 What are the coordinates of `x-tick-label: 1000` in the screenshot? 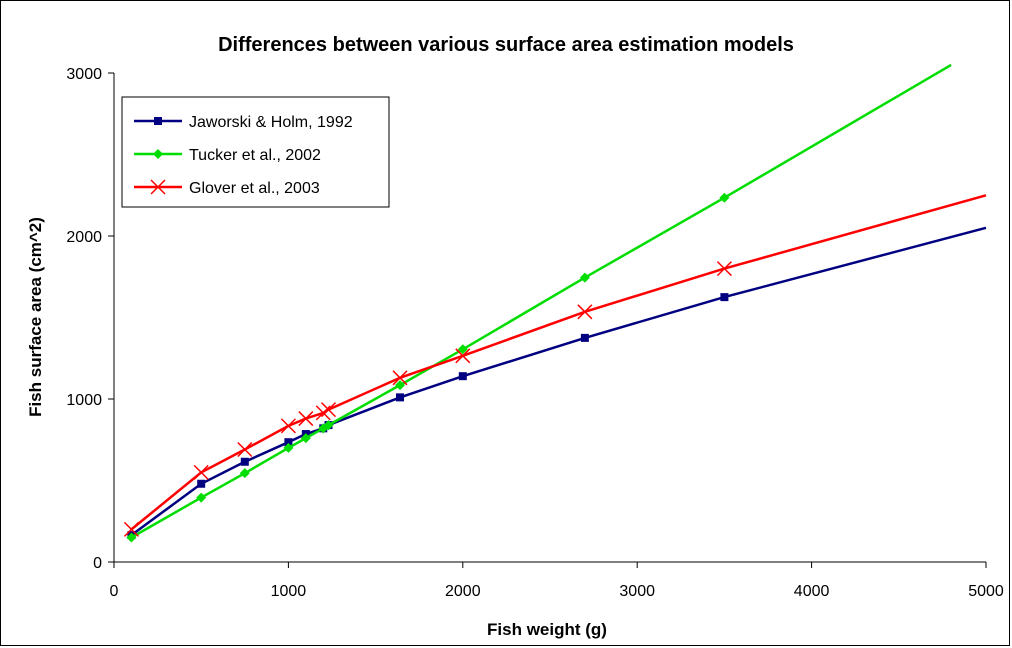 It's located at (289, 591).